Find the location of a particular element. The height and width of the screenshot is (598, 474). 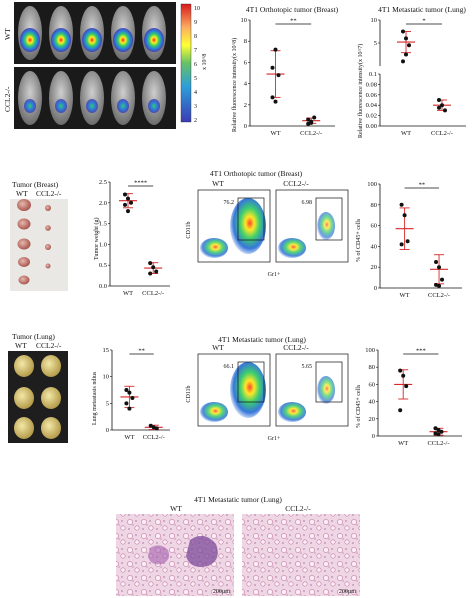

breast-tumor-specimens is located at coordinates (34, 242).